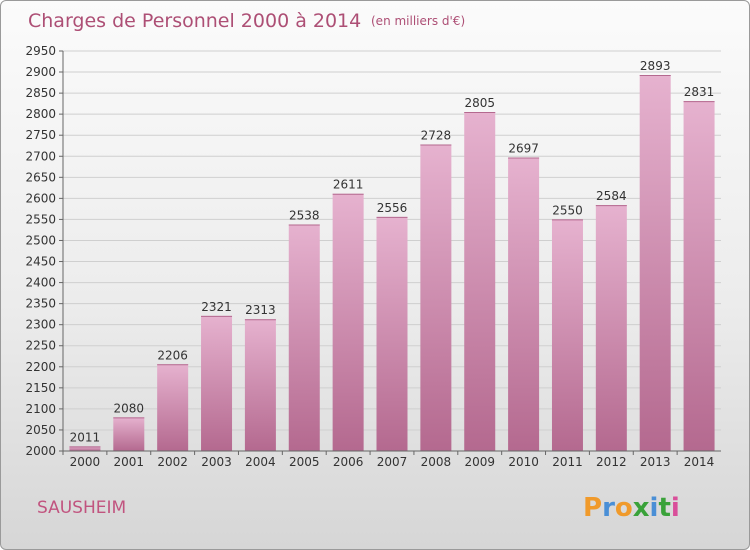 This screenshot has width=750, height=550. What do you see at coordinates (40, 367) in the screenshot?
I see `y-tick-label: 2200` at bounding box center [40, 367].